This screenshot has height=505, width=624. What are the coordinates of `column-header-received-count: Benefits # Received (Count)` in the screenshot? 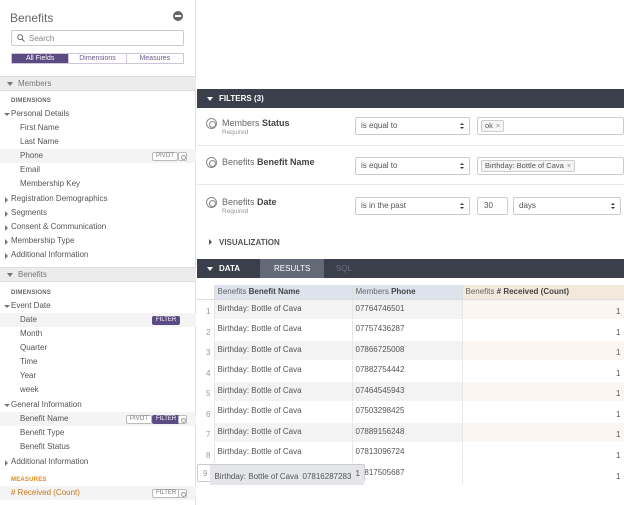 It's located at (543, 292).